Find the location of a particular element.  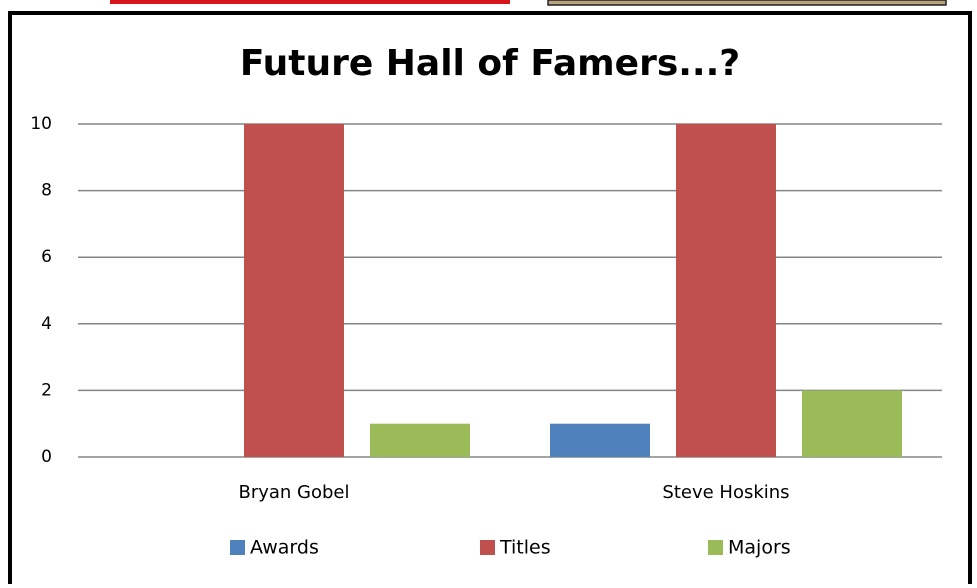

y-tick-label: 10 is located at coordinates (41, 124).